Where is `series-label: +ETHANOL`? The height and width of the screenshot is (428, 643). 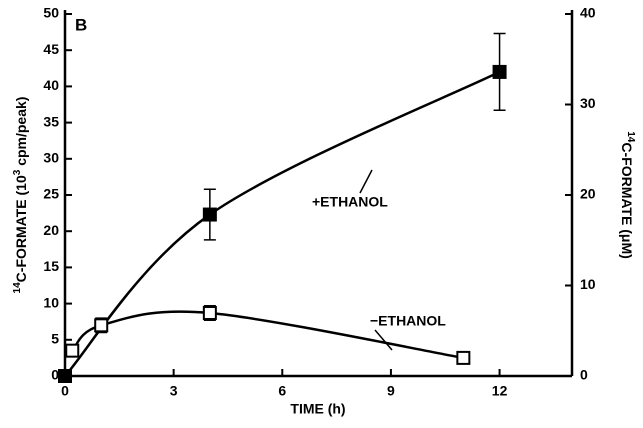
series-label: +ETHANOL is located at coordinates (350, 202).